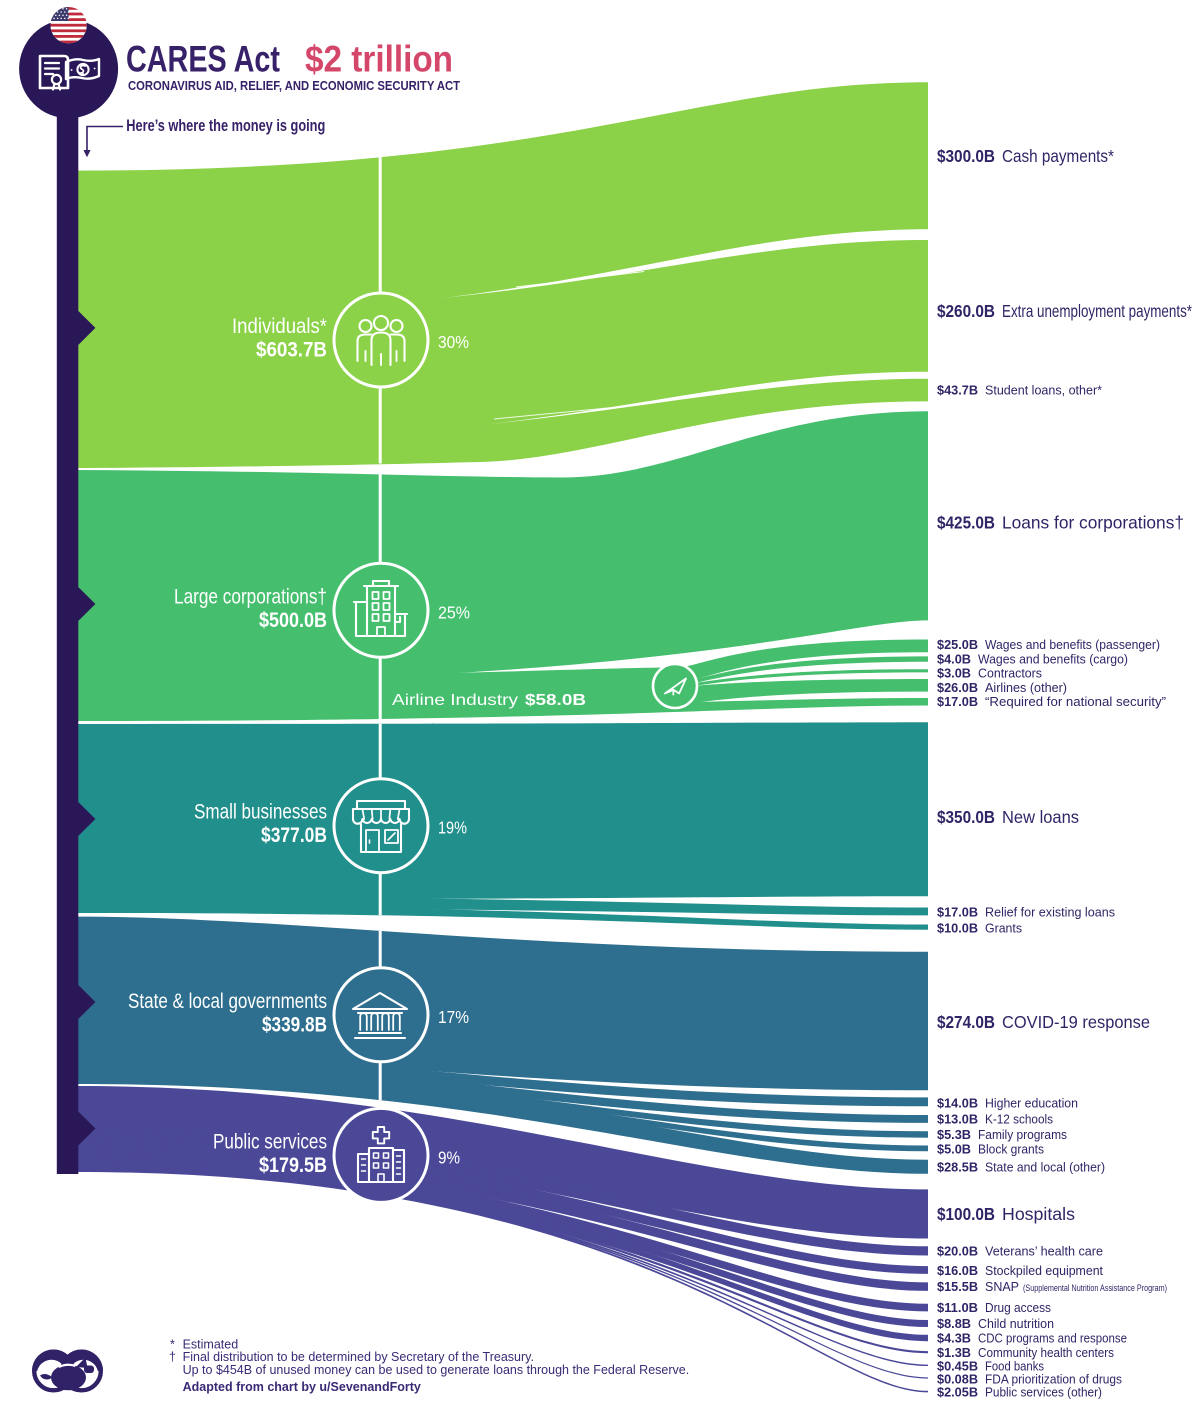 The height and width of the screenshot is (1412, 1200). What do you see at coordinates (1051, 701) in the screenshot?
I see `svg-text:$17.0B“Required for national s: $17.0B “Required for national security”` at bounding box center [1051, 701].